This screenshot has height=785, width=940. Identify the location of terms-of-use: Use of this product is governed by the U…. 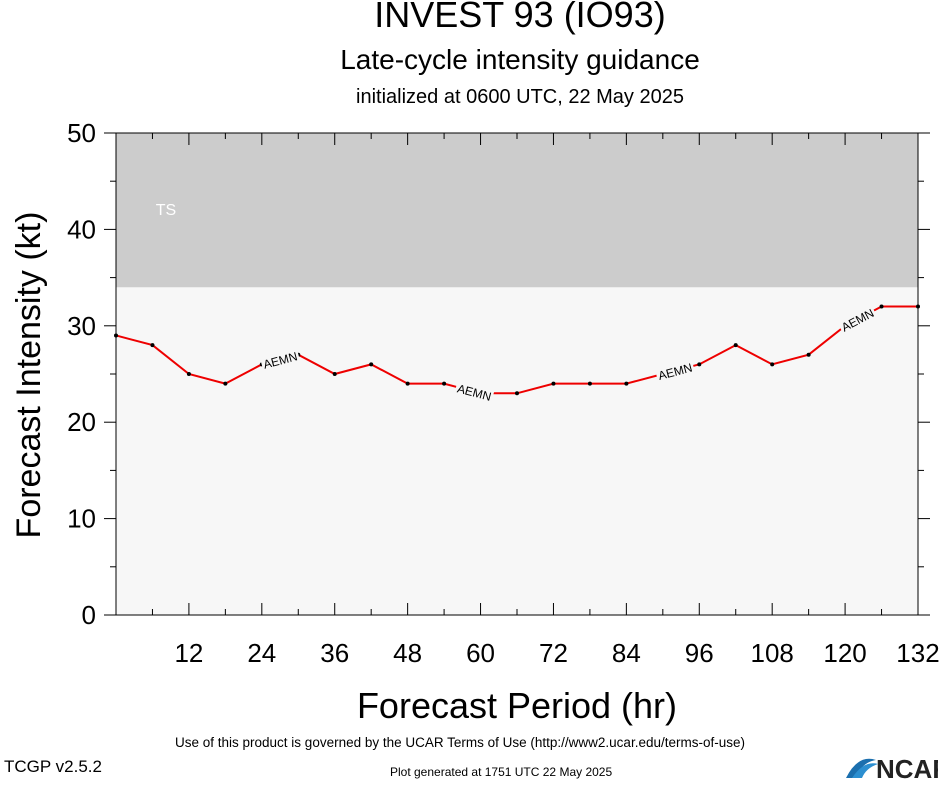
(460, 742).